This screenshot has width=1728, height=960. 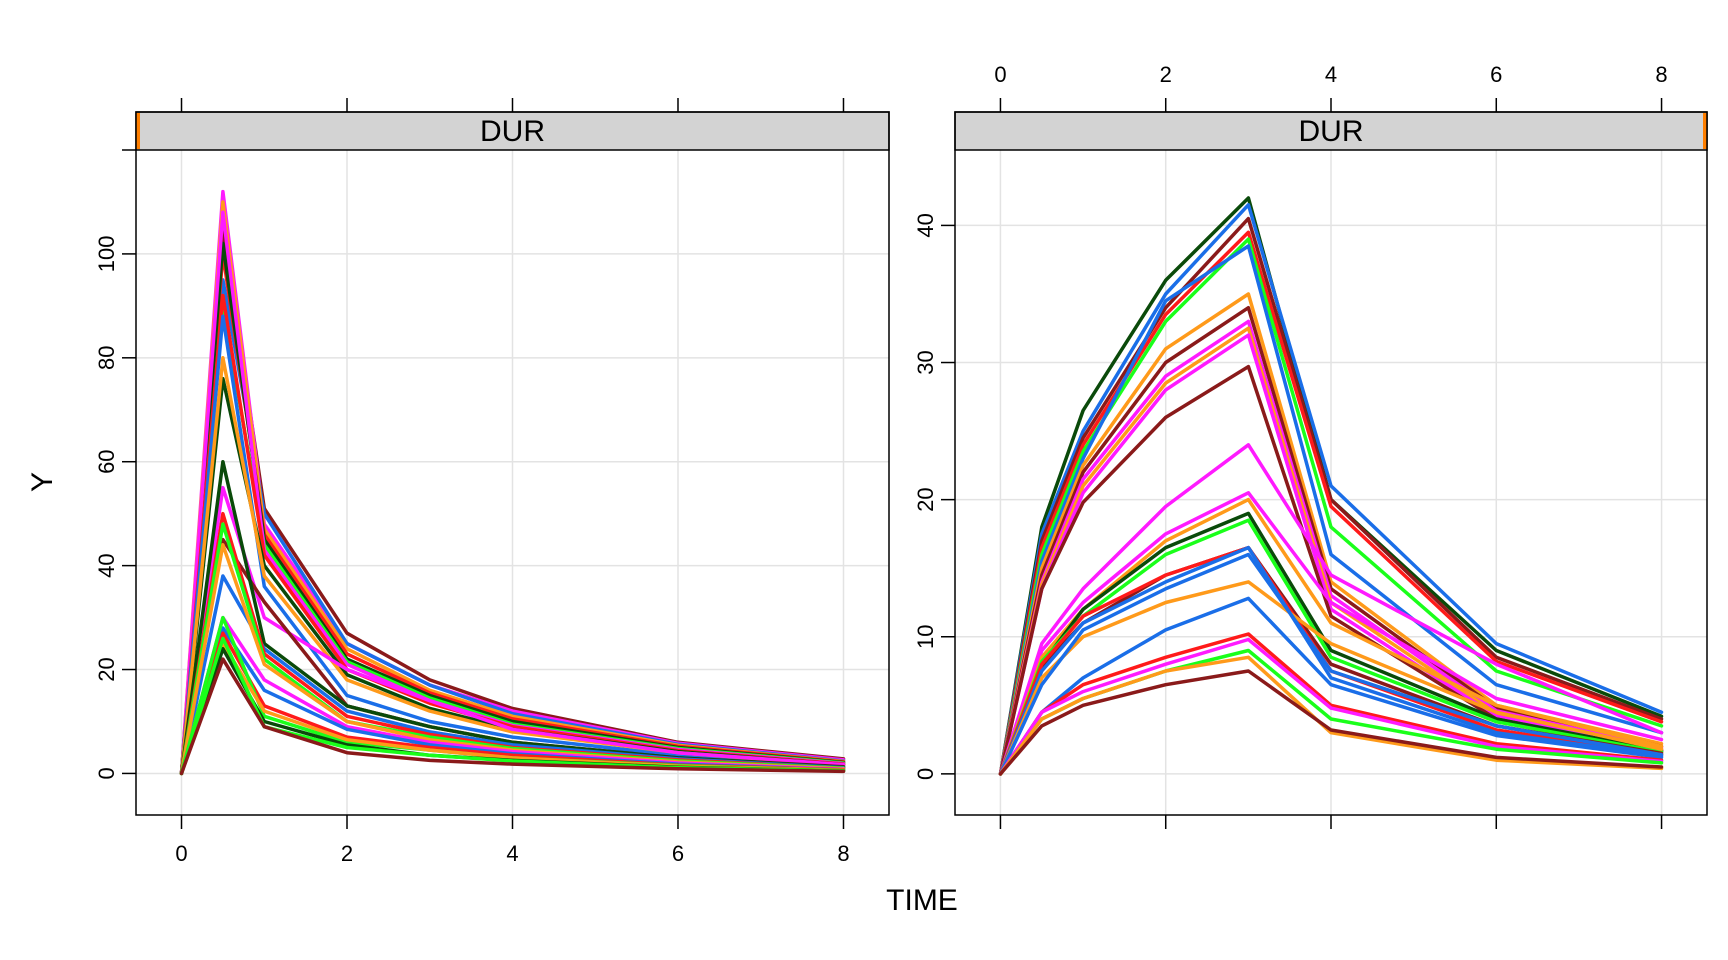 I want to click on y-tick-label: 100, so click(x=106, y=254).